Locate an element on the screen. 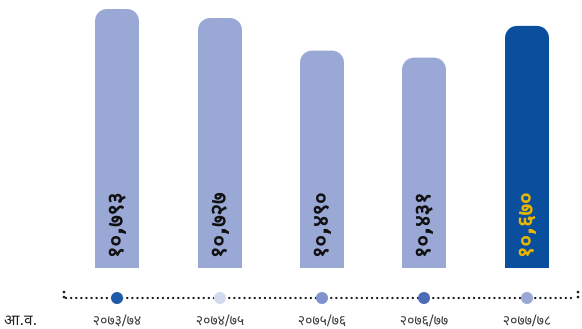 Image resolution: width=582 pixels, height=329 pixels. bar-value-label-0: १०,७९३ is located at coordinates (116, 225).